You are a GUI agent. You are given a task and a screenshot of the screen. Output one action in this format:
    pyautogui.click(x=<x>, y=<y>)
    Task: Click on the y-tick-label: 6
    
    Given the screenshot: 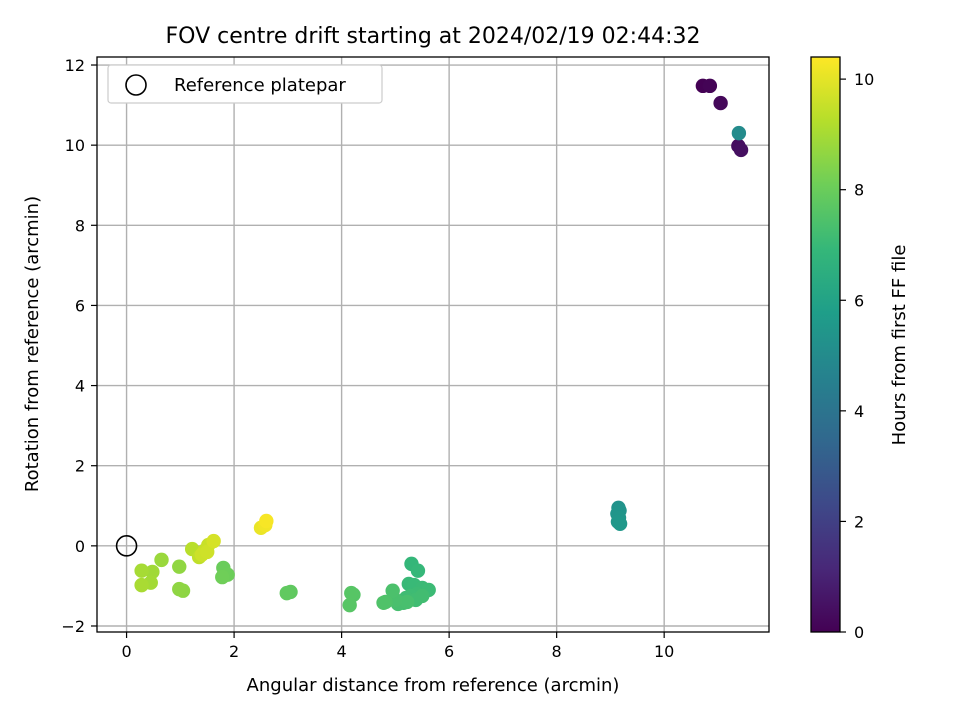 What is the action you would take?
    pyautogui.click(x=80, y=305)
    